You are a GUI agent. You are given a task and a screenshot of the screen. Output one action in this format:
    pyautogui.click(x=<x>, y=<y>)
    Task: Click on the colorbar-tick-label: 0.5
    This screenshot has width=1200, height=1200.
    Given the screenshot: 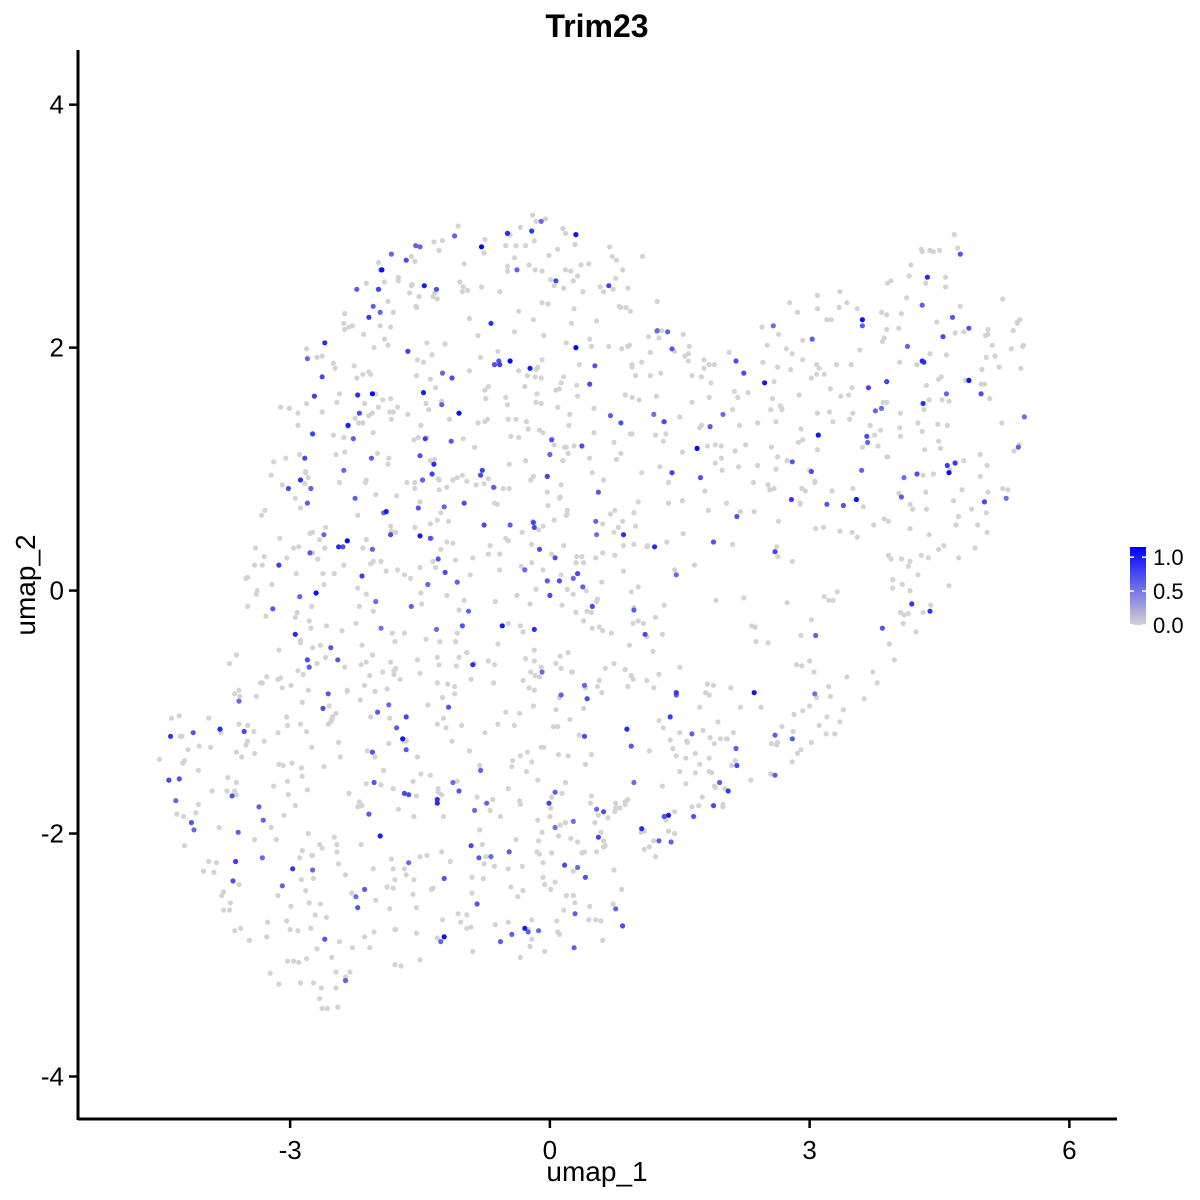 What is the action you would take?
    pyautogui.click(x=1168, y=591)
    